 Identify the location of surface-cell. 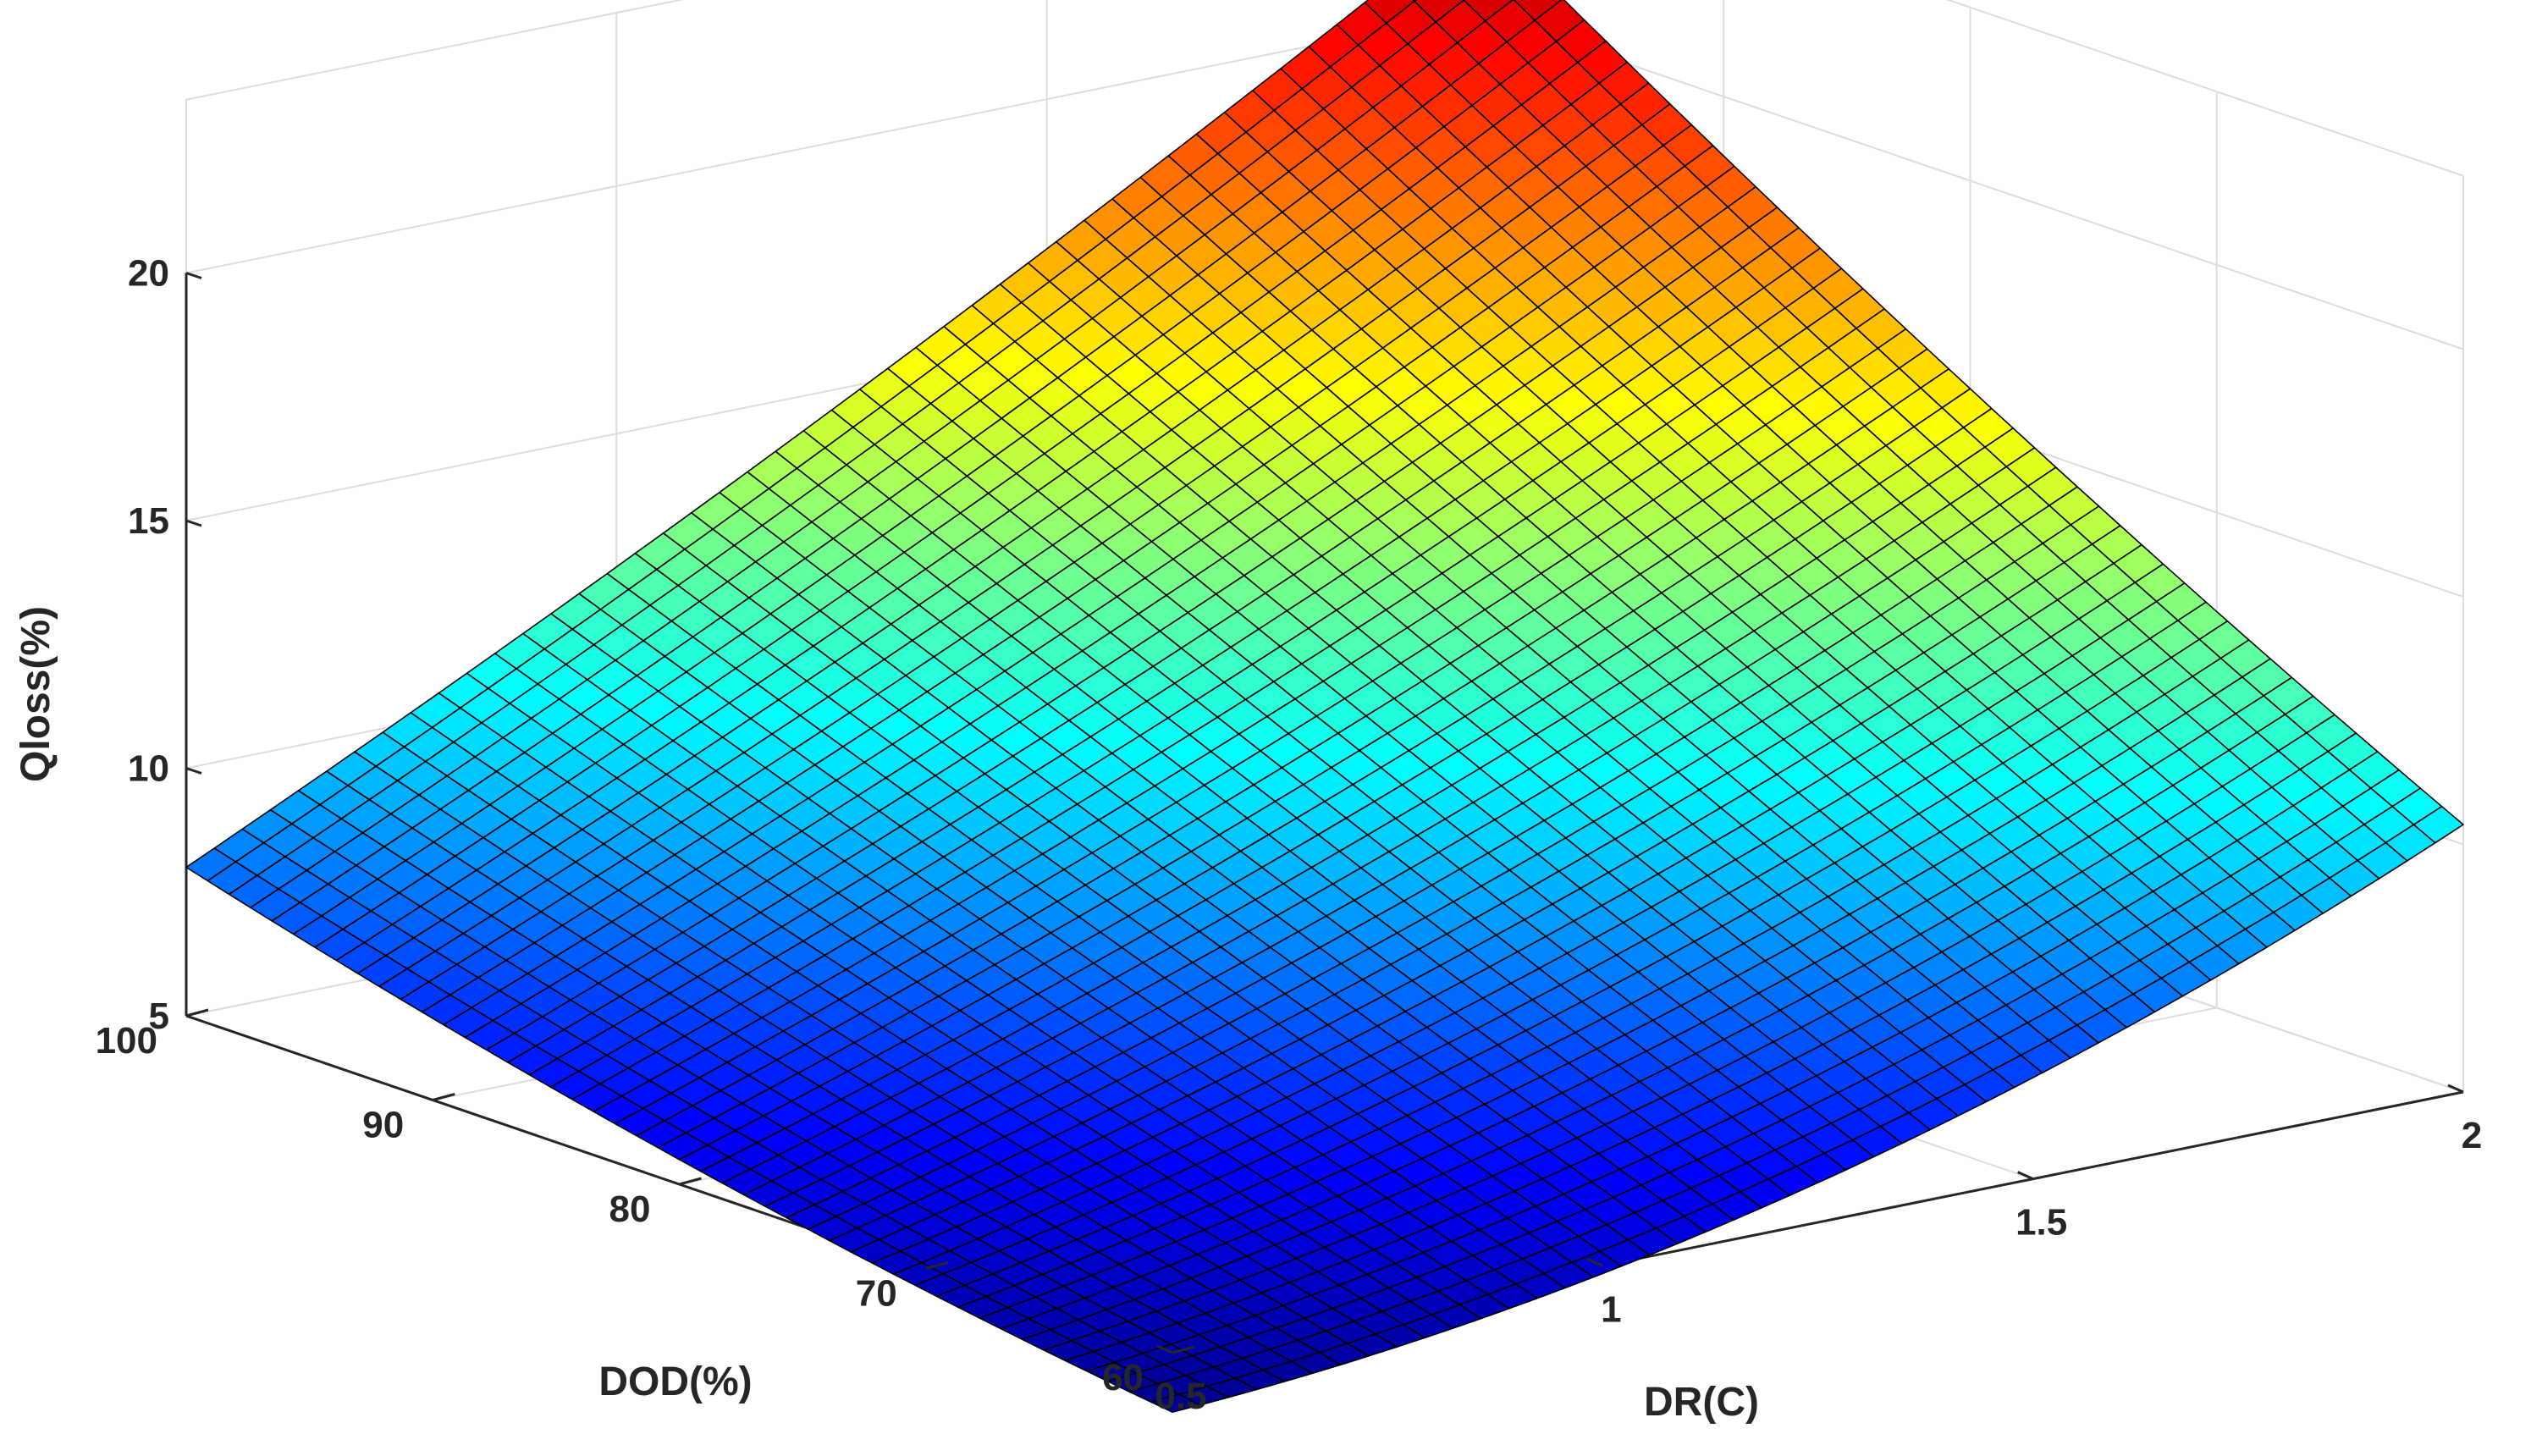
(1175, 1403).